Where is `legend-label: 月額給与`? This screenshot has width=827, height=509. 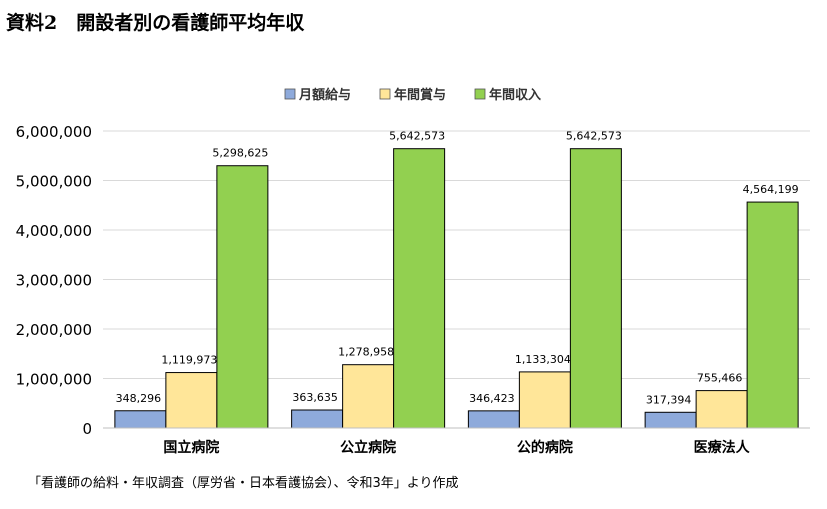
legend-label: 月額給与 is located at coordinates (324, 95).